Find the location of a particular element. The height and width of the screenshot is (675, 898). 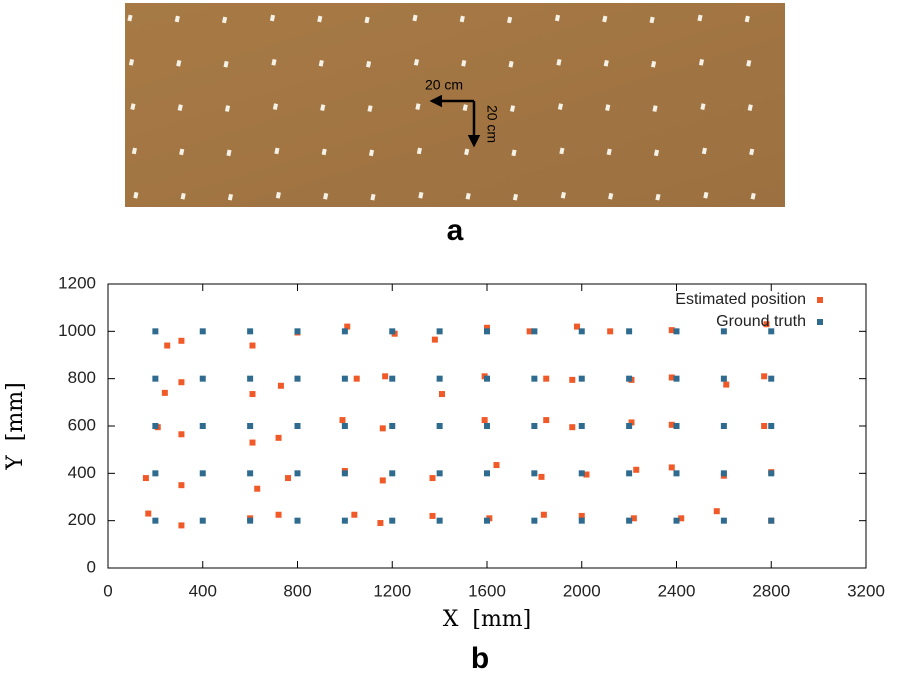

panel-label: b is located at coordinates (480, 658).